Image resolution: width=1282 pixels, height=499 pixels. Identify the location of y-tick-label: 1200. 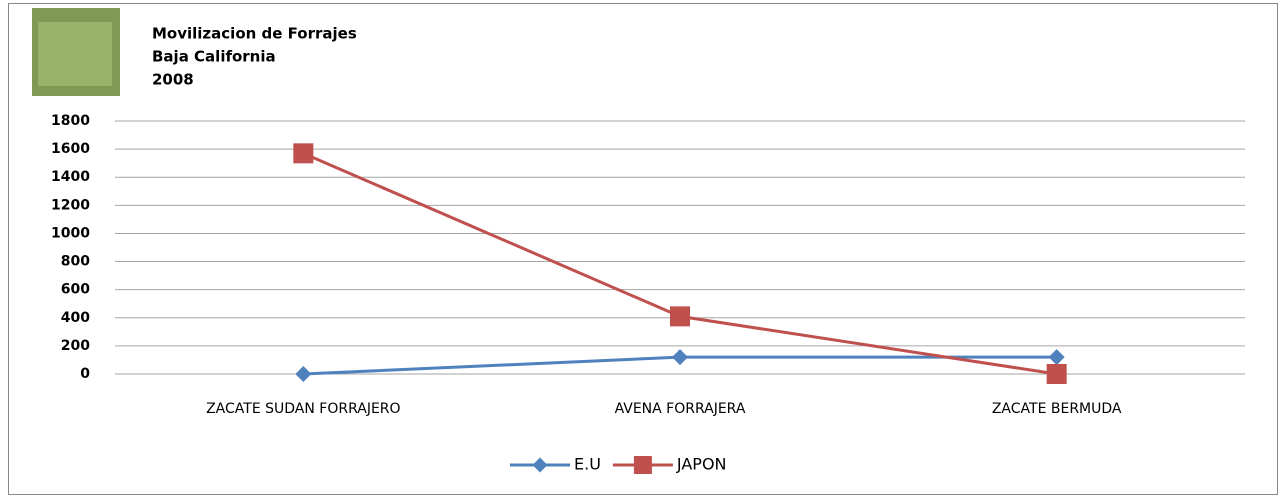
(70, 205).